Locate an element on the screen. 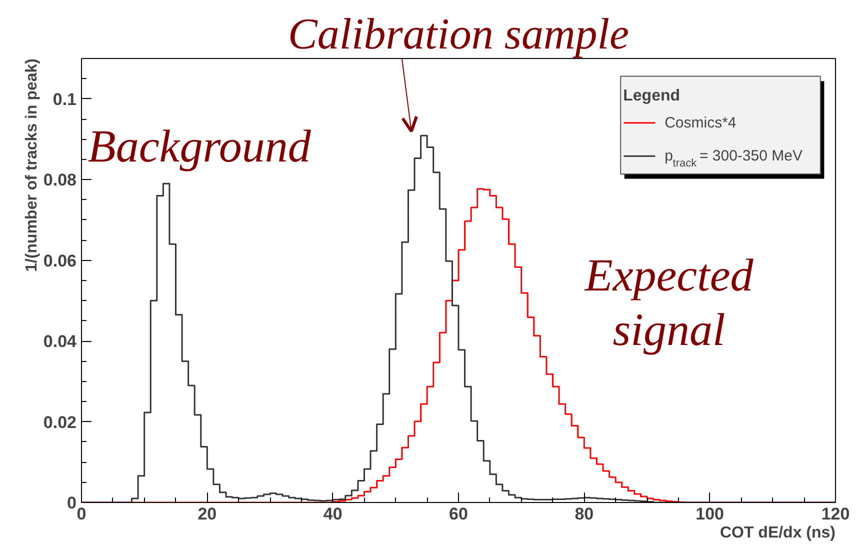 The width and height of the screenshot is (857, 549). x-tick-label: 120 is located at coordinates (835, 514).